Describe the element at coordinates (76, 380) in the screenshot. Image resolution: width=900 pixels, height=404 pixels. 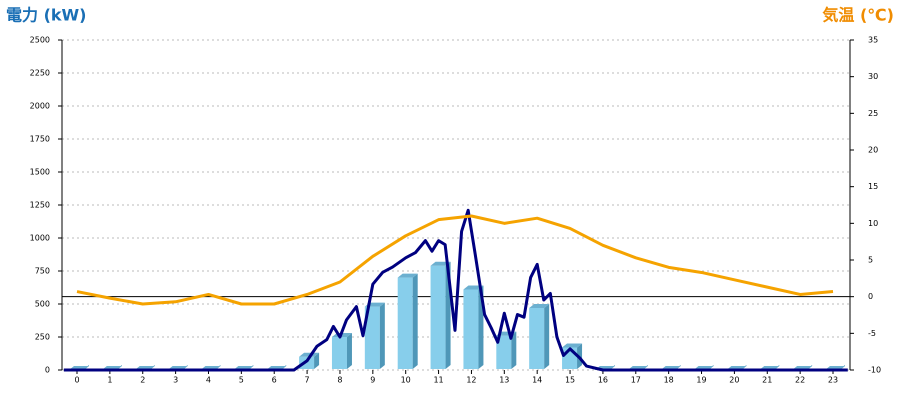
I see `x-tick-label: 0` at that location.